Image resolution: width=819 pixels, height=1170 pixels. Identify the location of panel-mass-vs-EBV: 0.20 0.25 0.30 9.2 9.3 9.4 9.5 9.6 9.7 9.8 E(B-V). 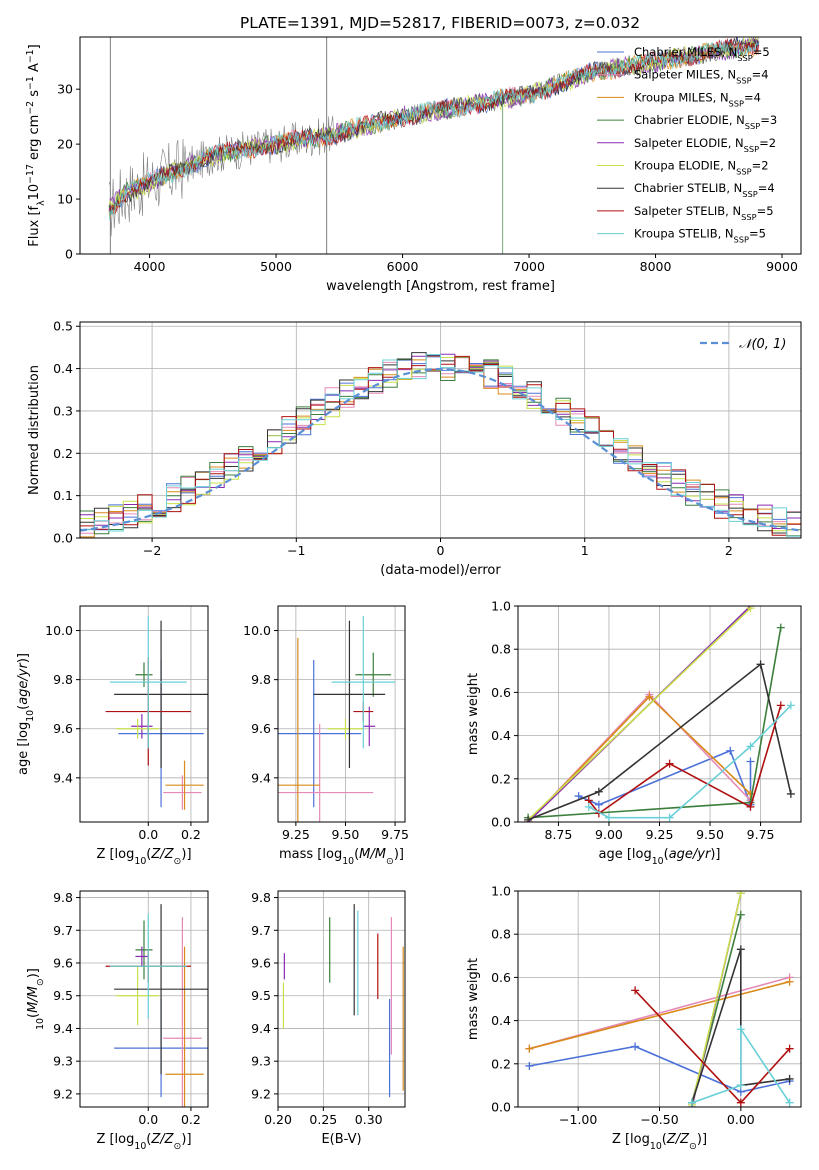
(328, 1018).